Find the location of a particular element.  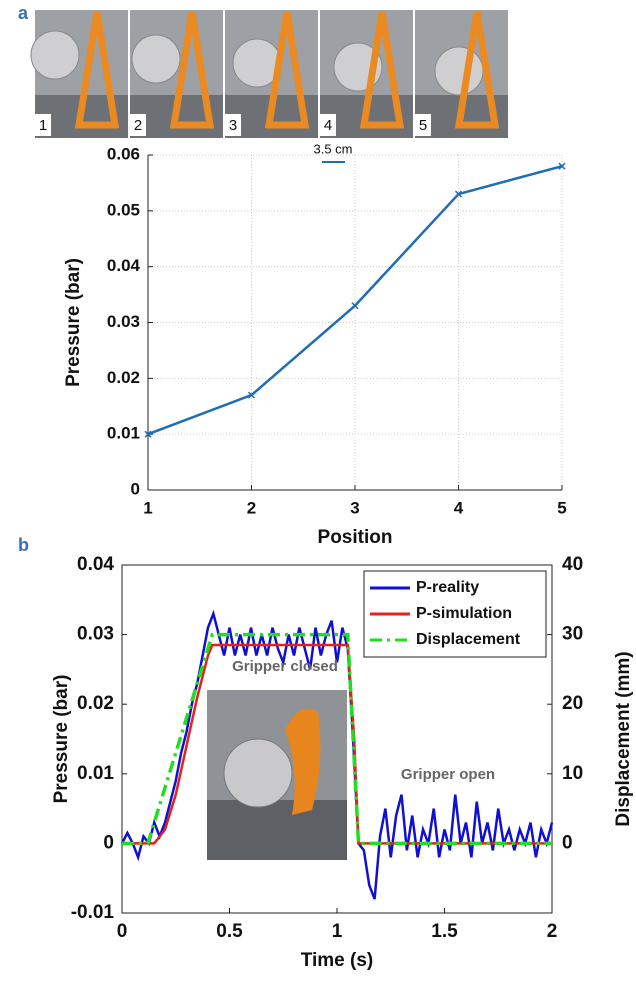

photo-label: 3 is located at coordinates (233, 125).